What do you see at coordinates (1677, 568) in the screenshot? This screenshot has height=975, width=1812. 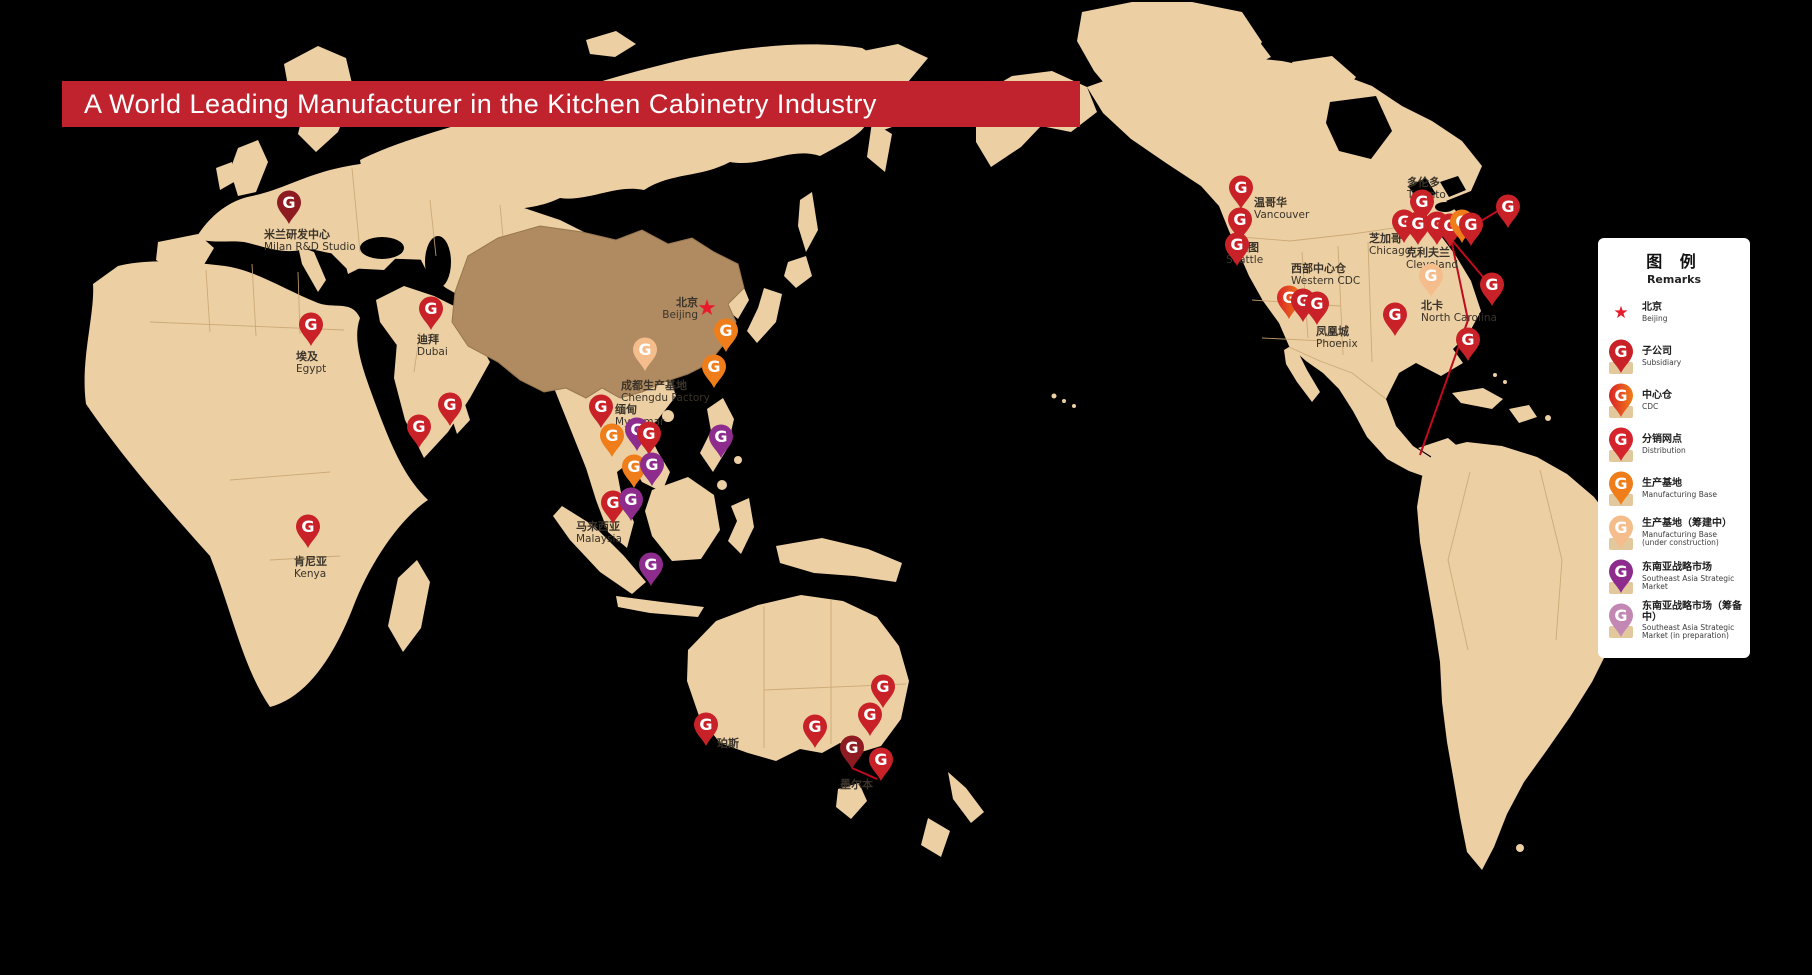 I see `legend-item-label-cn: 东南亚战略市场` at bounding box center [1677, 568].